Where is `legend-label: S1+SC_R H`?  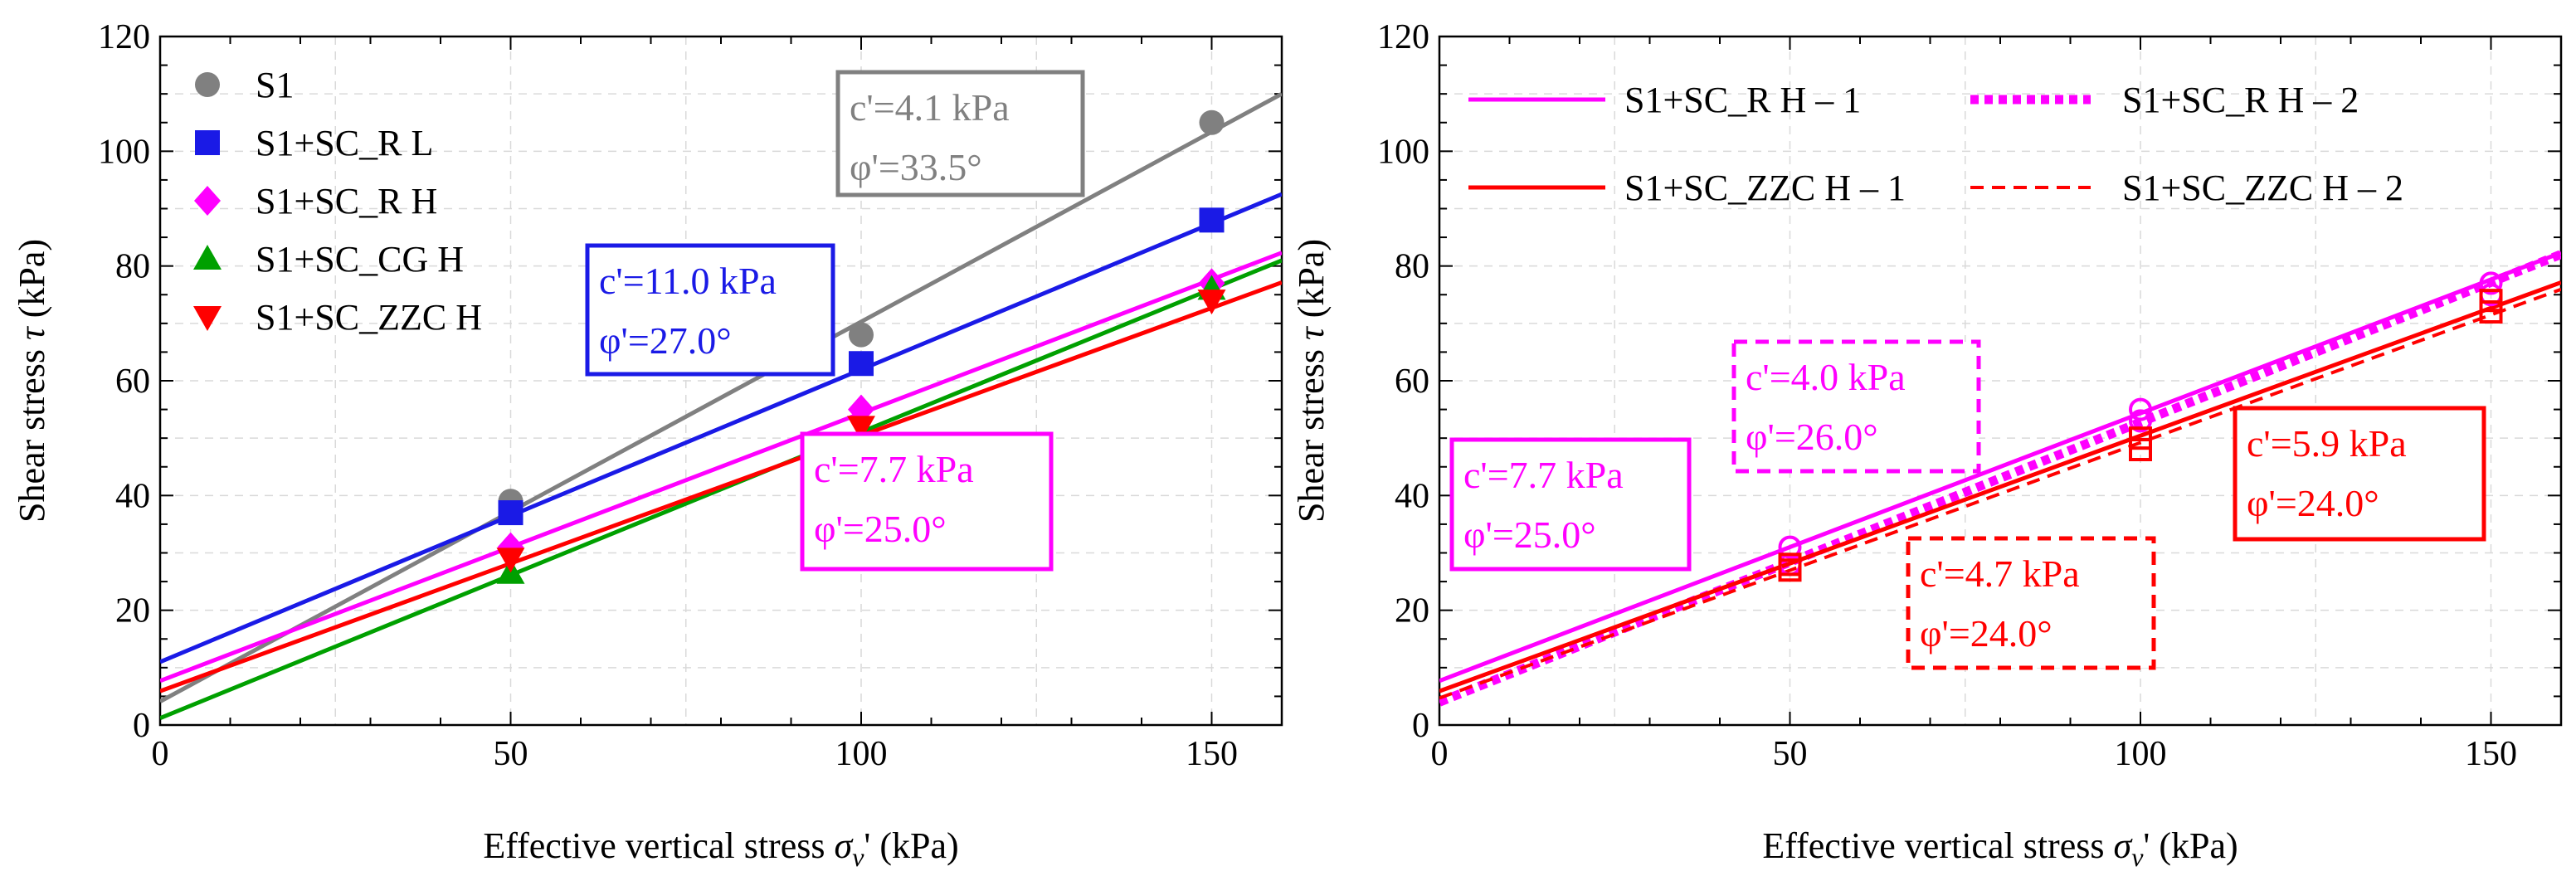 legend-label: S1+SC_R H is located at coordinates (346, 201).